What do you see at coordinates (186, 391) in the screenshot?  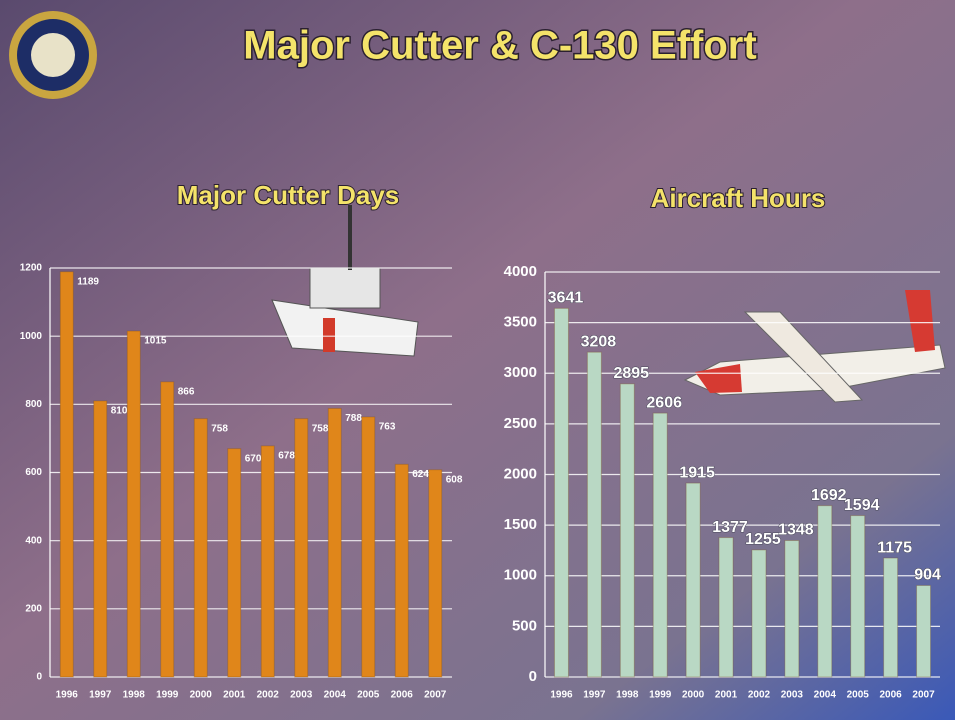 I see `data-label: 866` at bounding box center [186, 391].